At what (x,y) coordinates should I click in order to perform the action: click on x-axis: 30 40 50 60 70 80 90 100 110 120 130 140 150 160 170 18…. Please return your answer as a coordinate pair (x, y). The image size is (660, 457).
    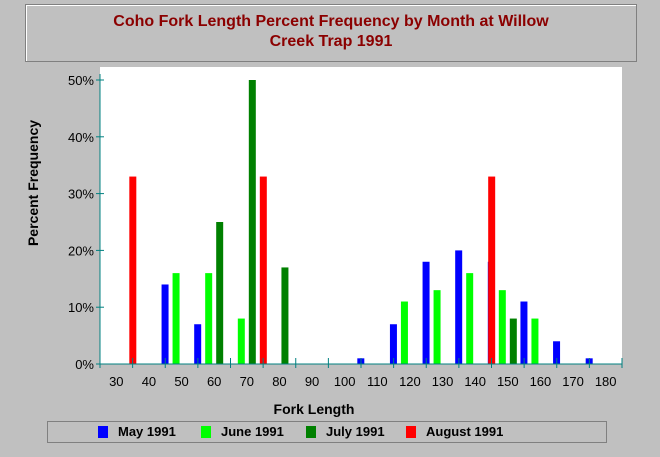
    Looking at the image, I should click on (361, 373).